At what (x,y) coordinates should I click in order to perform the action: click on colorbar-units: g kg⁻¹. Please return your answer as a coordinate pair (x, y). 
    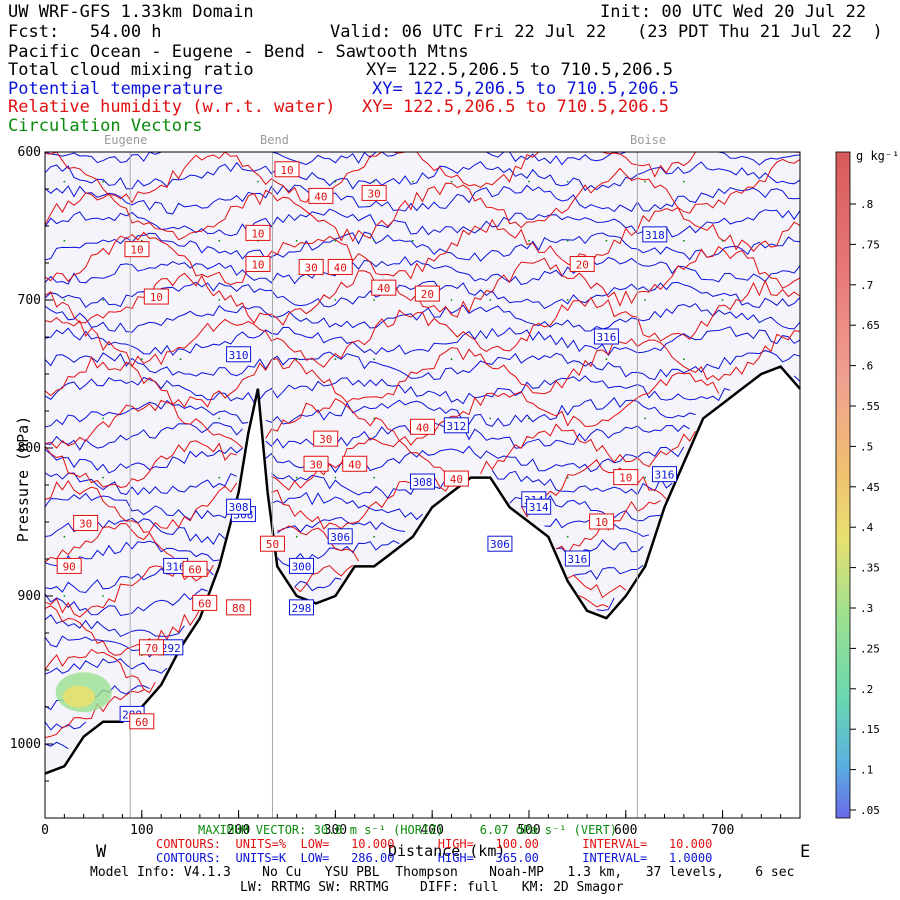
    Looking at the image, I should click on (878, 156).